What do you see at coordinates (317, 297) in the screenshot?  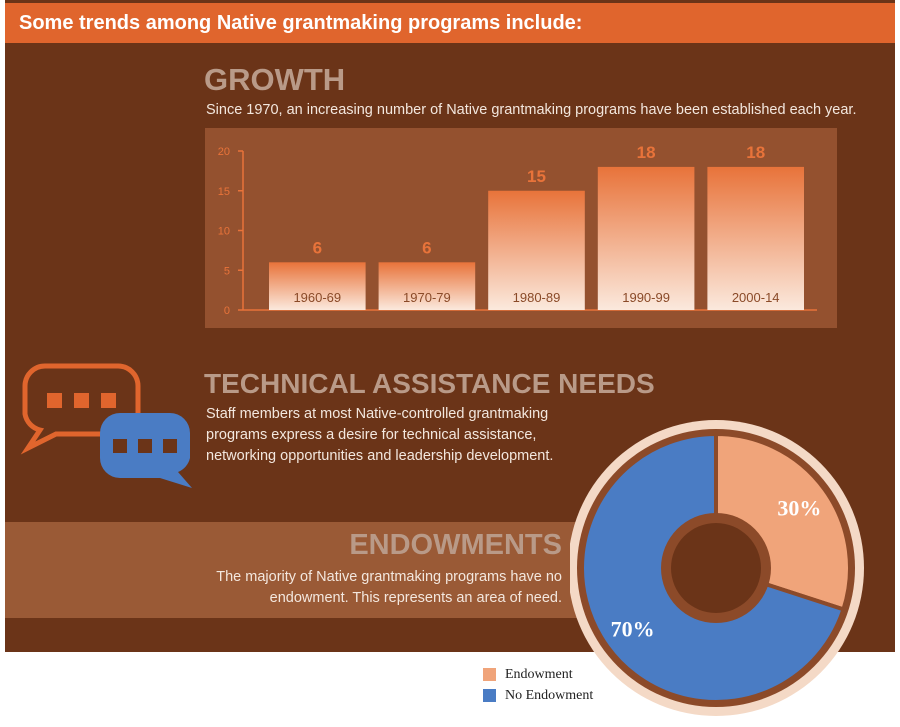 I see `x-tick-label: 1960-69` at bounding box center [317, 297].